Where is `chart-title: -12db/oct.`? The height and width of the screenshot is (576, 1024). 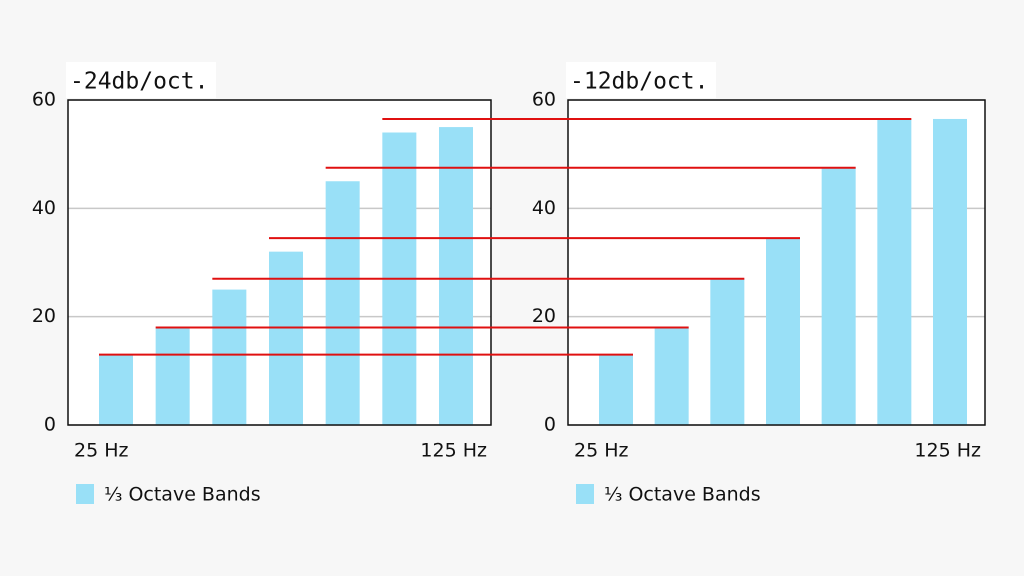 chart-title: -12db/oct. is located at coordinates (639, 82).